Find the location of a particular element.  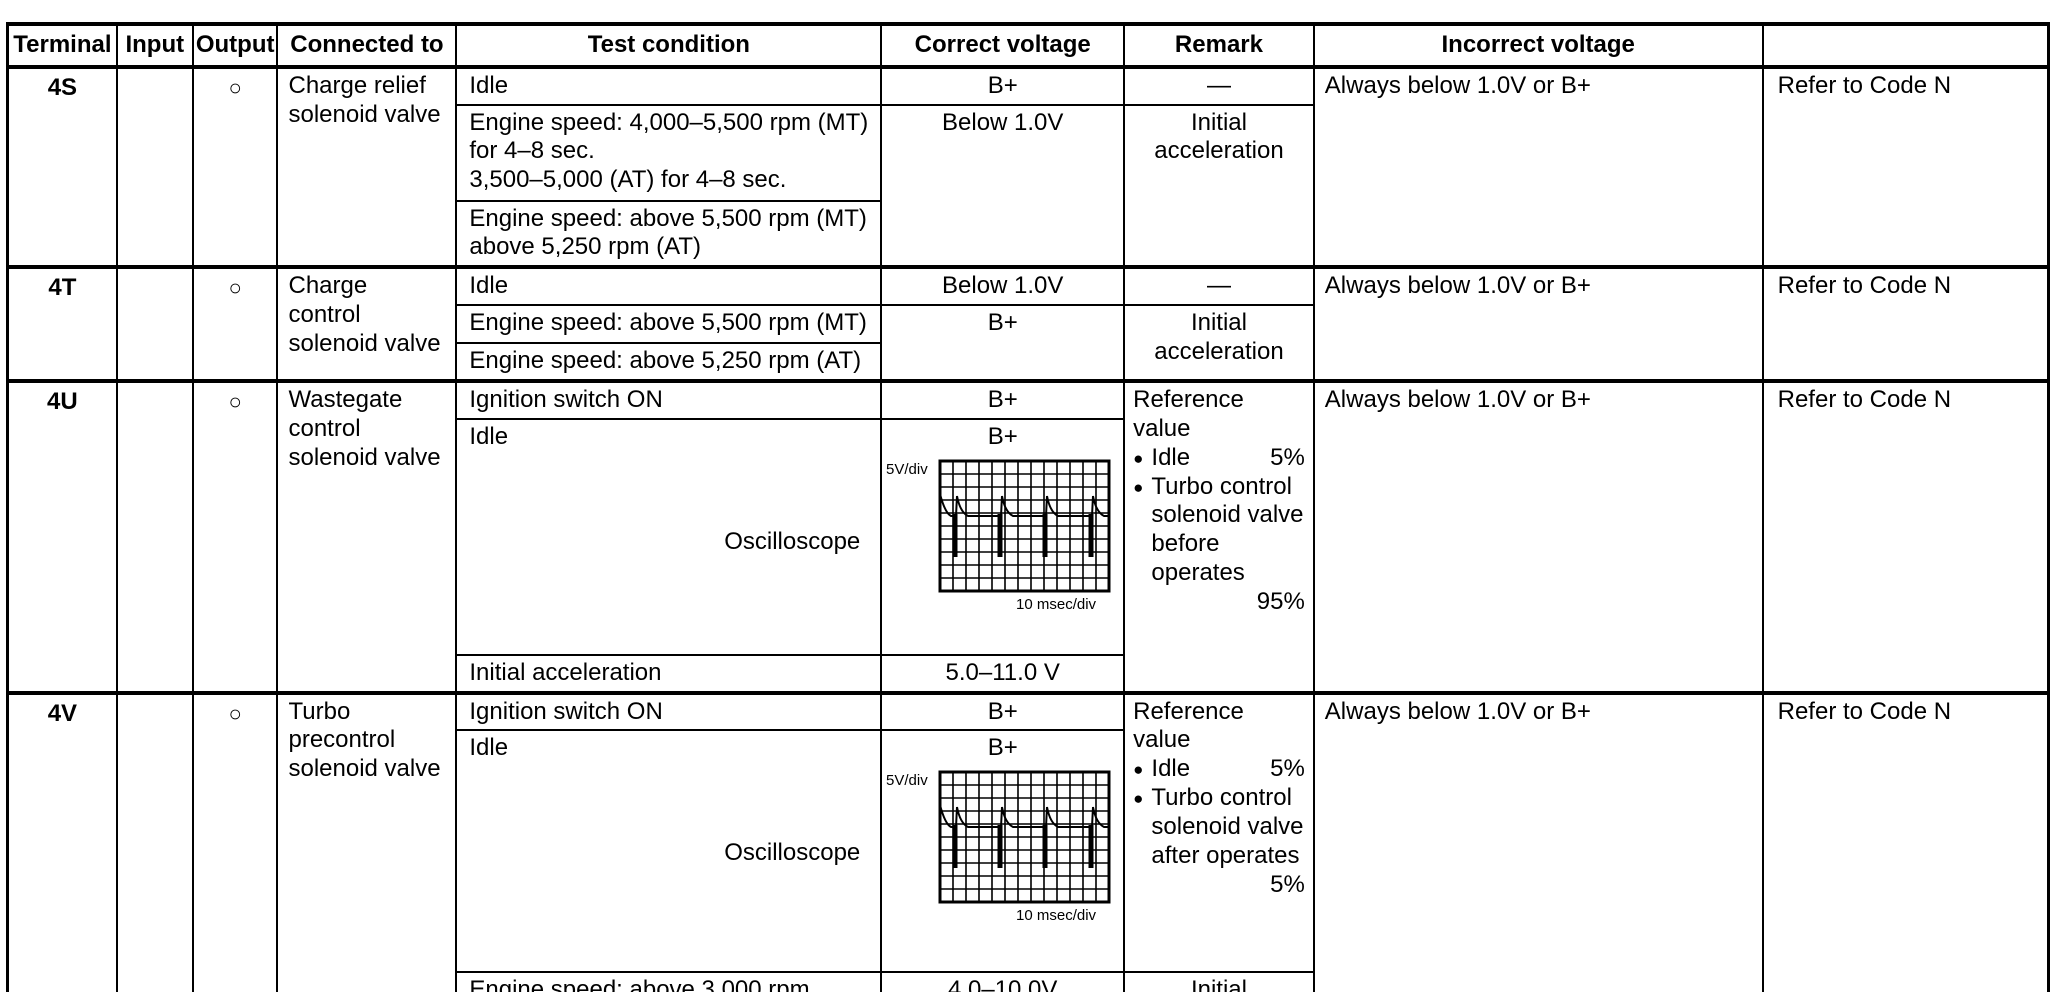

grid-border is located at coordinates (1024, 837).